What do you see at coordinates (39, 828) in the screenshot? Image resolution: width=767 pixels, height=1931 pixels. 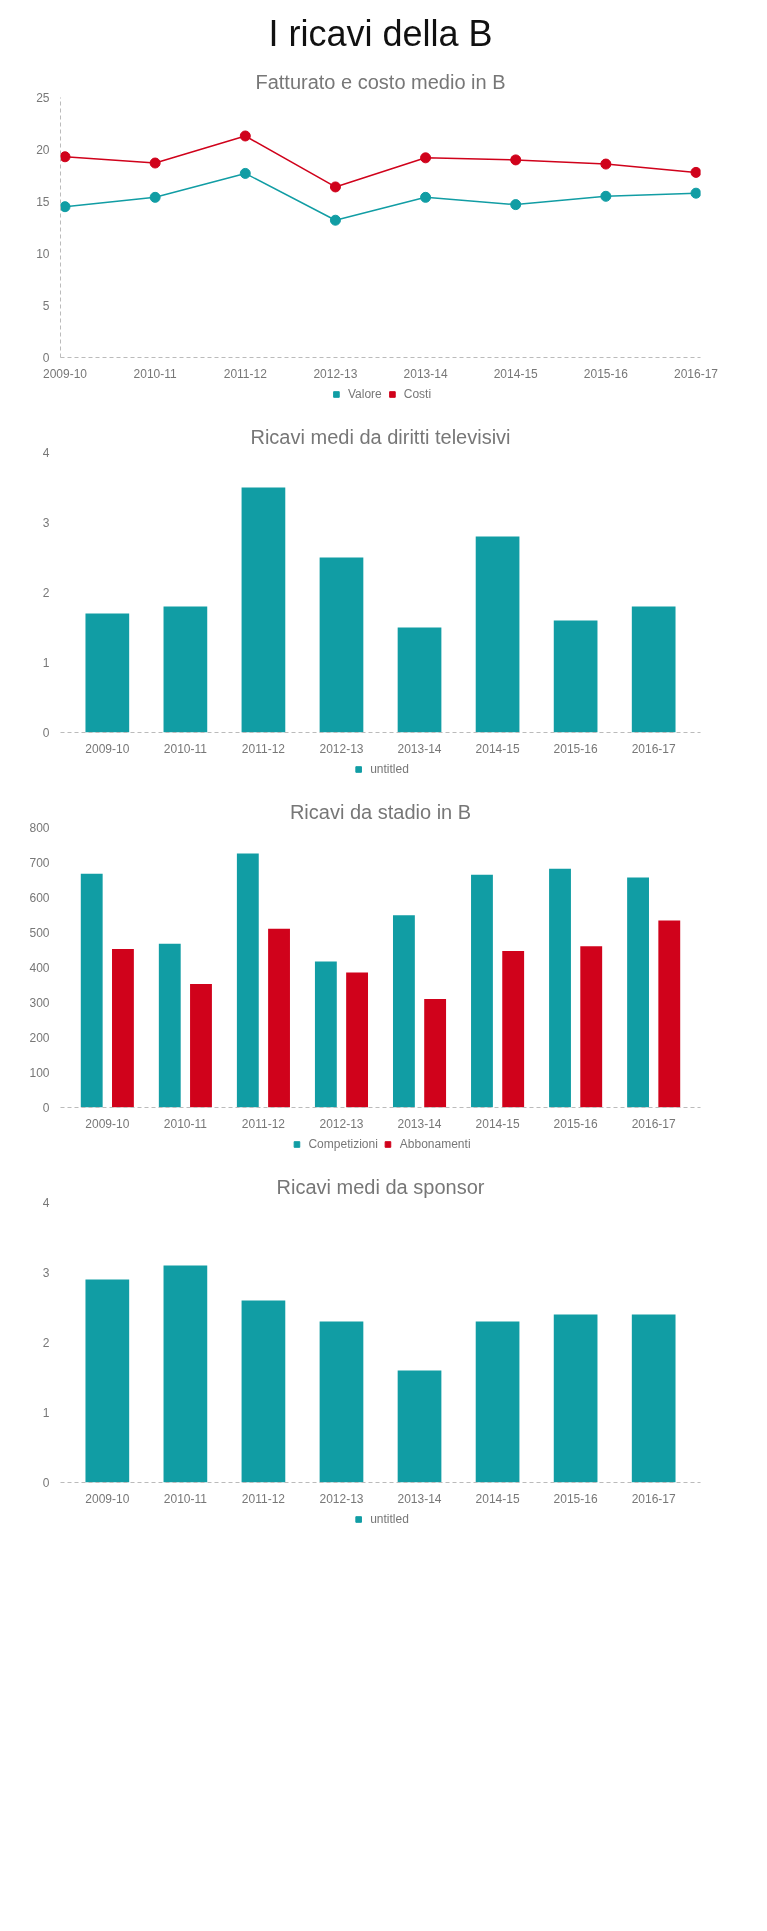 I see `y-tick-label: 800` at bounding box center [39, 828].